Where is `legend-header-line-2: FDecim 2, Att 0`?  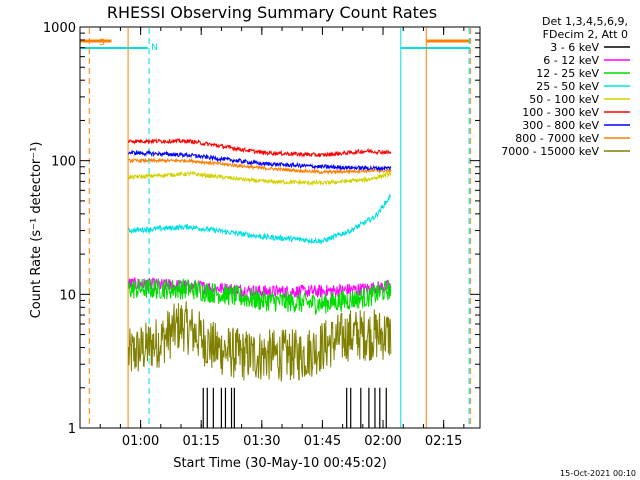 legend-header-line-2: FDecim 2, Att 0 is located at coordinates (585, 34).